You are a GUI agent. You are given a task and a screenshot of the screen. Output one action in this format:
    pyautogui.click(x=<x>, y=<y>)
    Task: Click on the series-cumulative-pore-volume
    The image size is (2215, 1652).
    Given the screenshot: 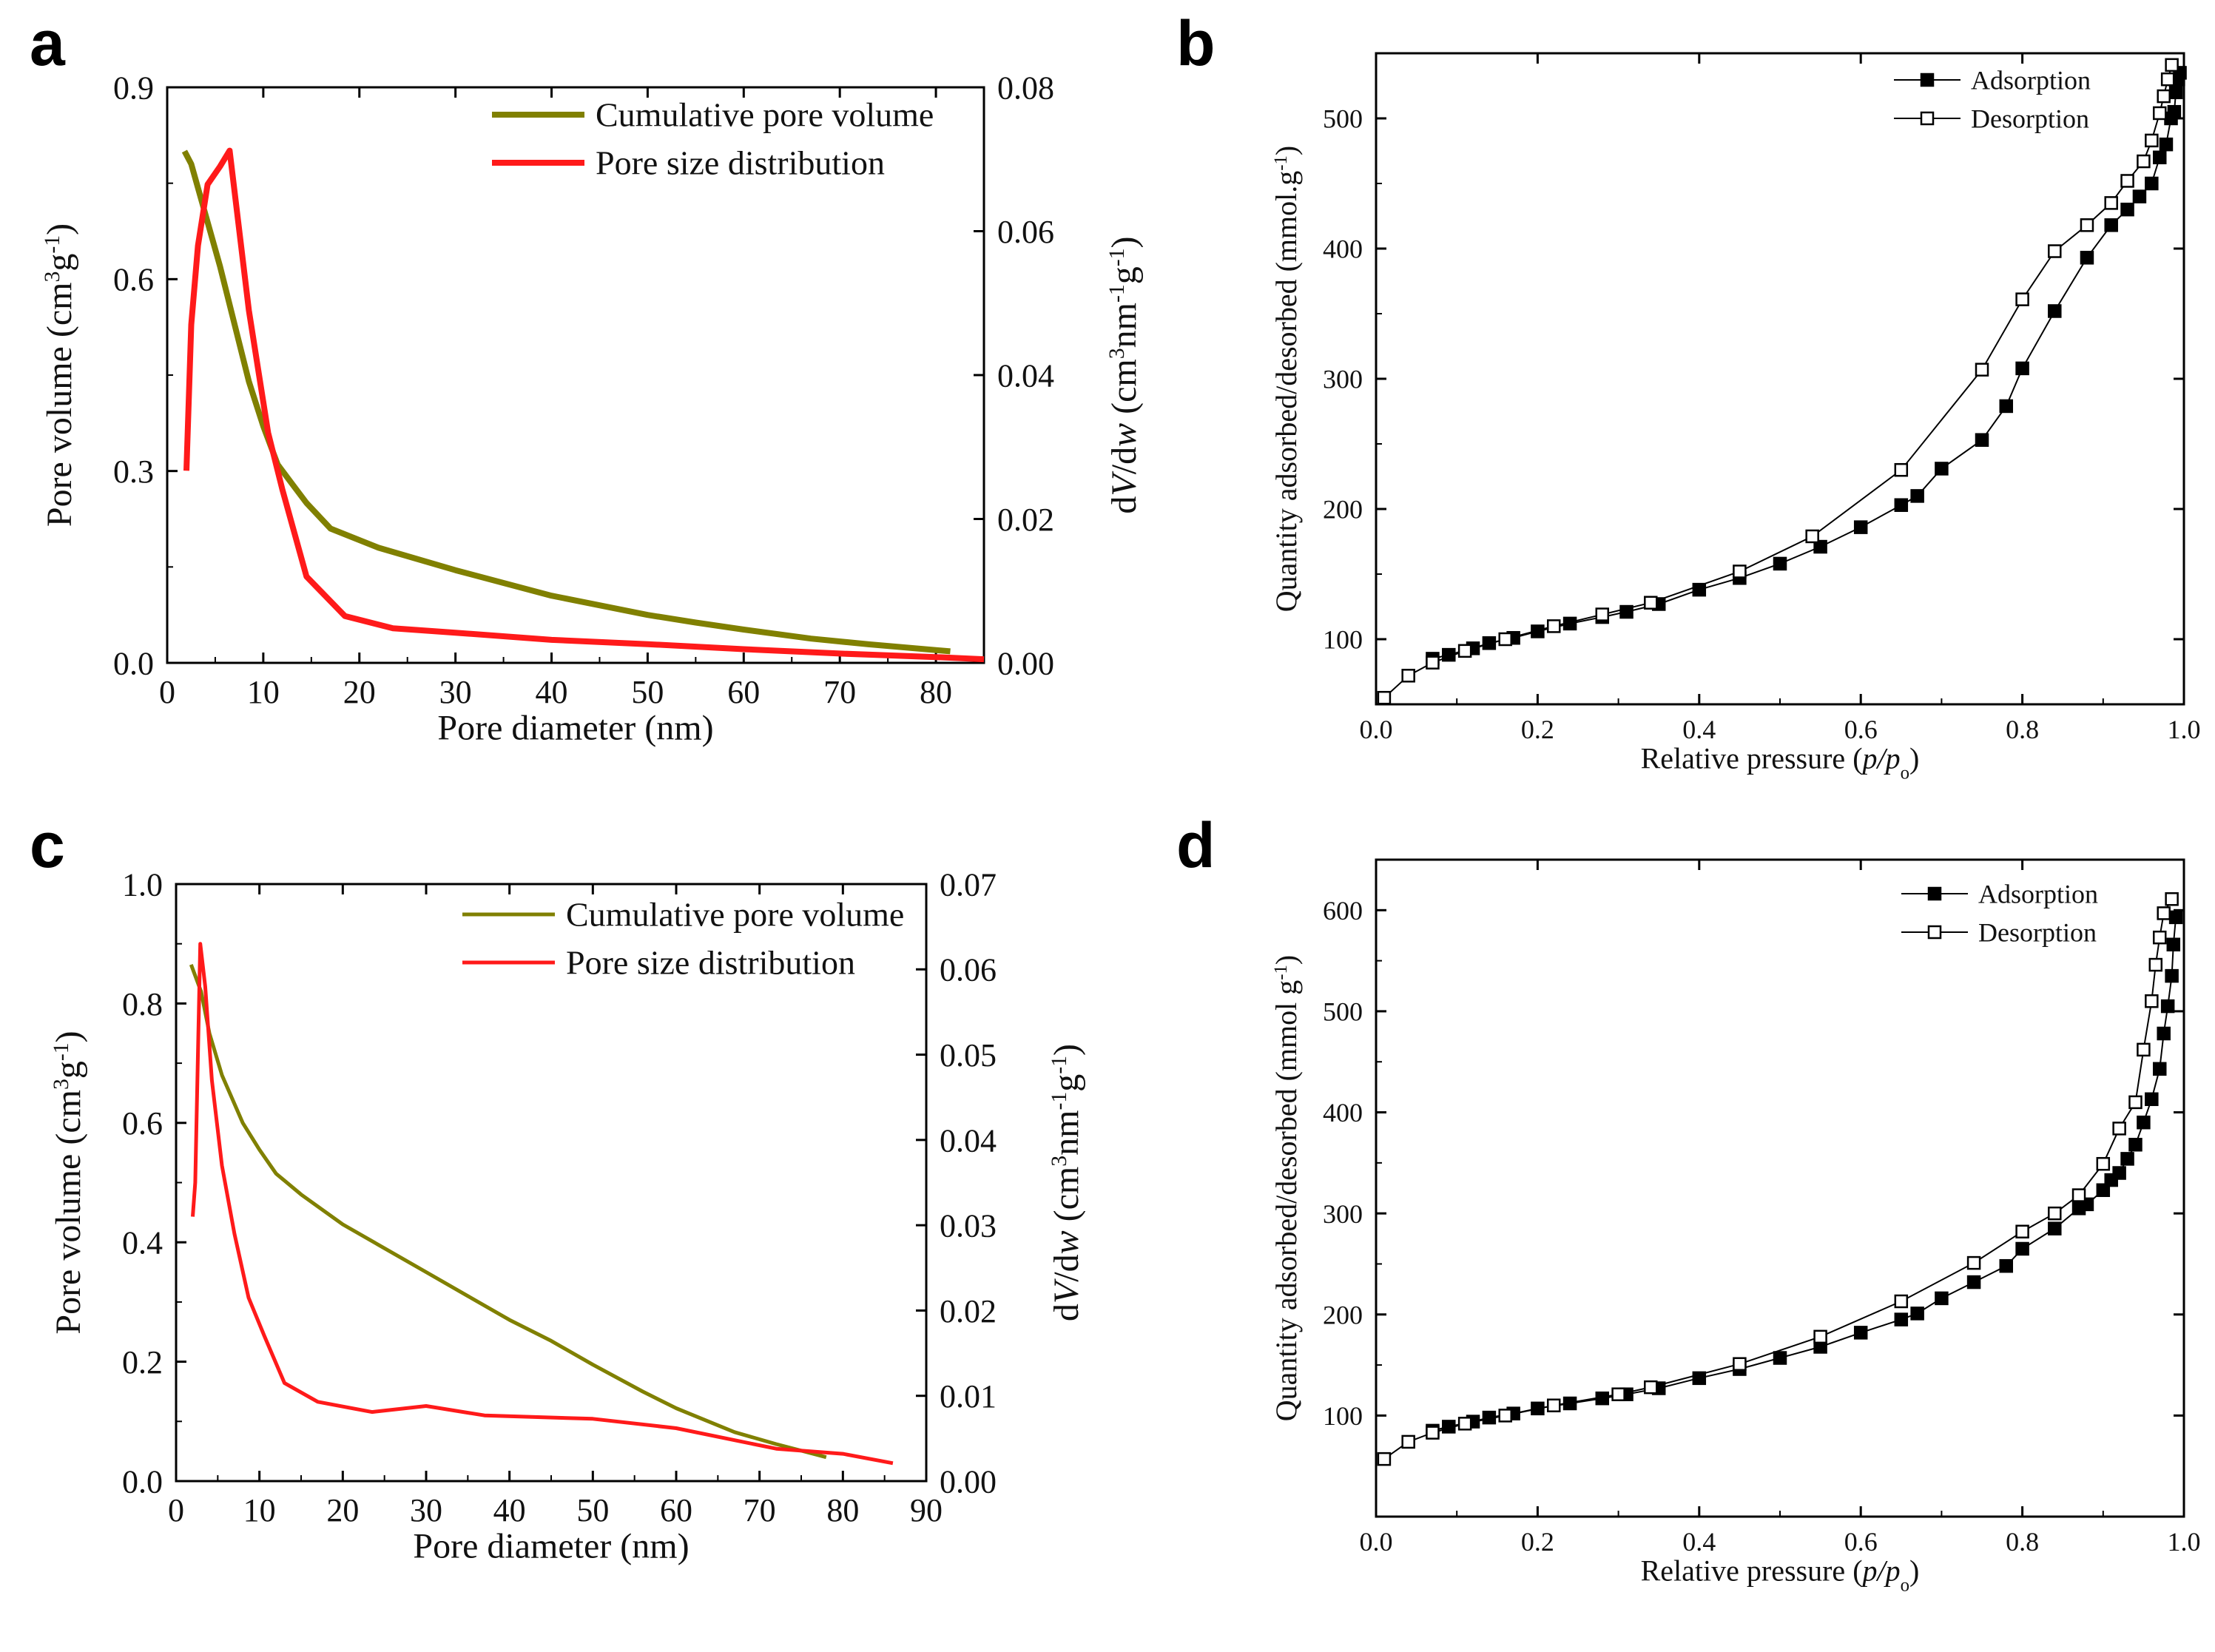 What is the action you would take?
    pyautogui.click(x=566, y=402)
    